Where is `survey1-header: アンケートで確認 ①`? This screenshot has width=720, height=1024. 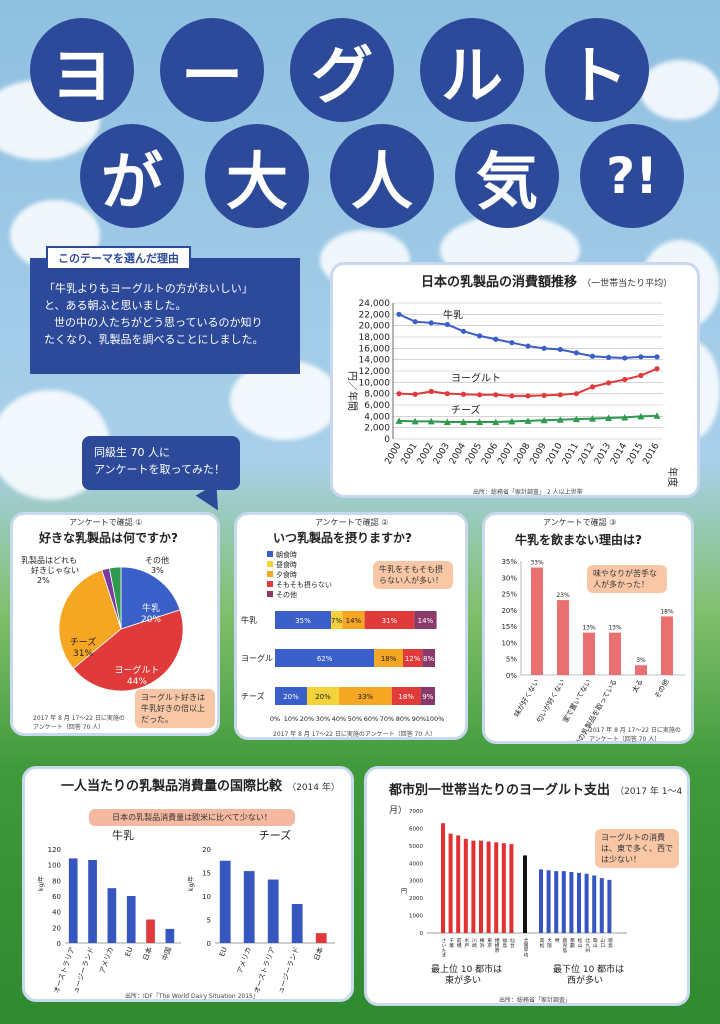
survey1-header: アンケートで確認 ① is located at coordinates (106, 522).